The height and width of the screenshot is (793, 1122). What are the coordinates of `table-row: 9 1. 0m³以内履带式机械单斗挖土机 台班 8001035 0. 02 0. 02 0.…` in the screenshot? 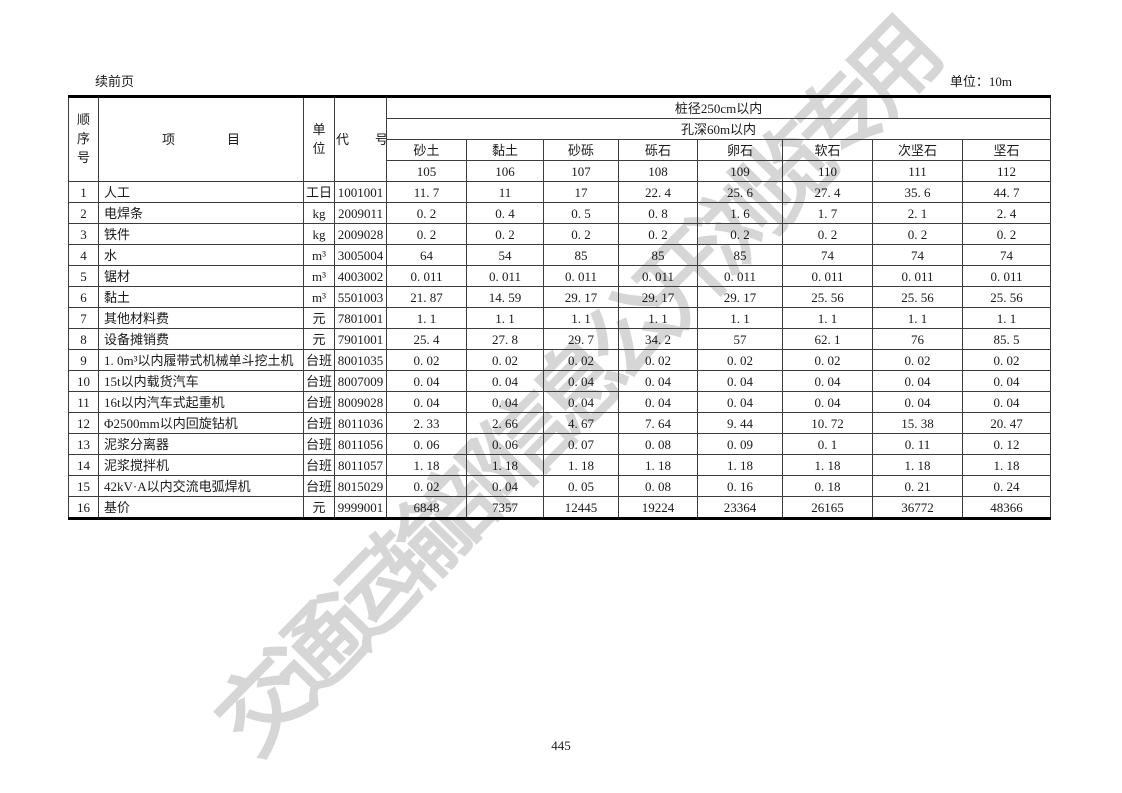 It's located at (560, 360).